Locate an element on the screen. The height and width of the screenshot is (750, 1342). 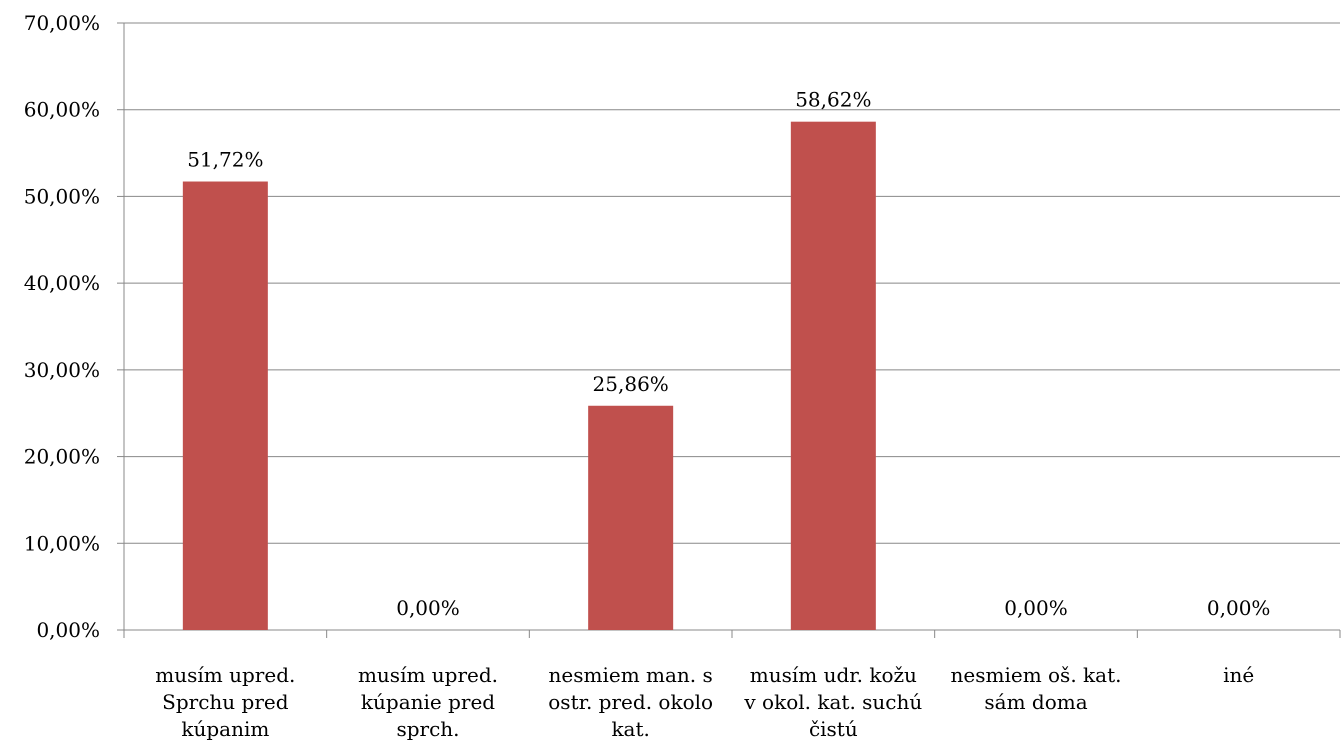
data-label: 58,62% is located at coordinates (833, 100).